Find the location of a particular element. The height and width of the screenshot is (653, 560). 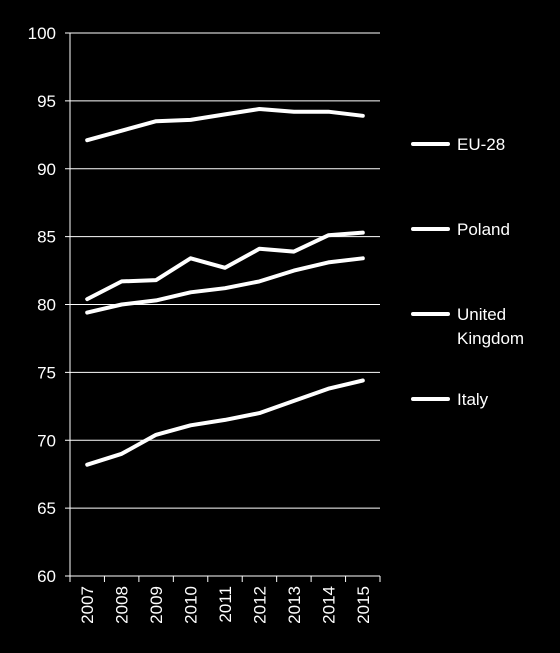

legend-label-eu-28: EU-28 is located at coordinates (481, 144).